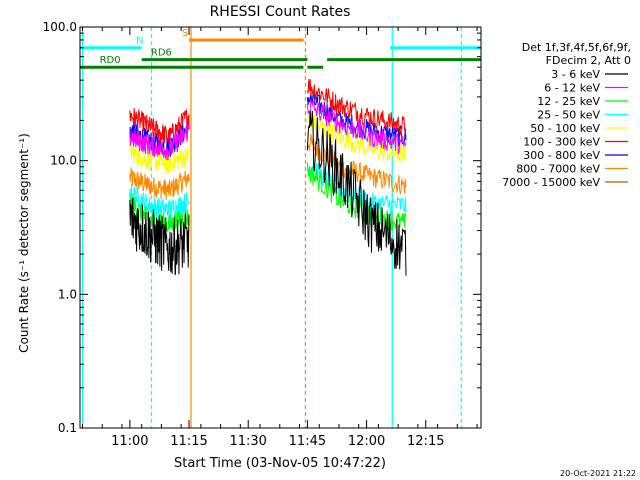  What do you see at coordinates (356, 193) in the screenshot?
I see `series-3-6-kev-seg1` at bounding box center [356, 193].